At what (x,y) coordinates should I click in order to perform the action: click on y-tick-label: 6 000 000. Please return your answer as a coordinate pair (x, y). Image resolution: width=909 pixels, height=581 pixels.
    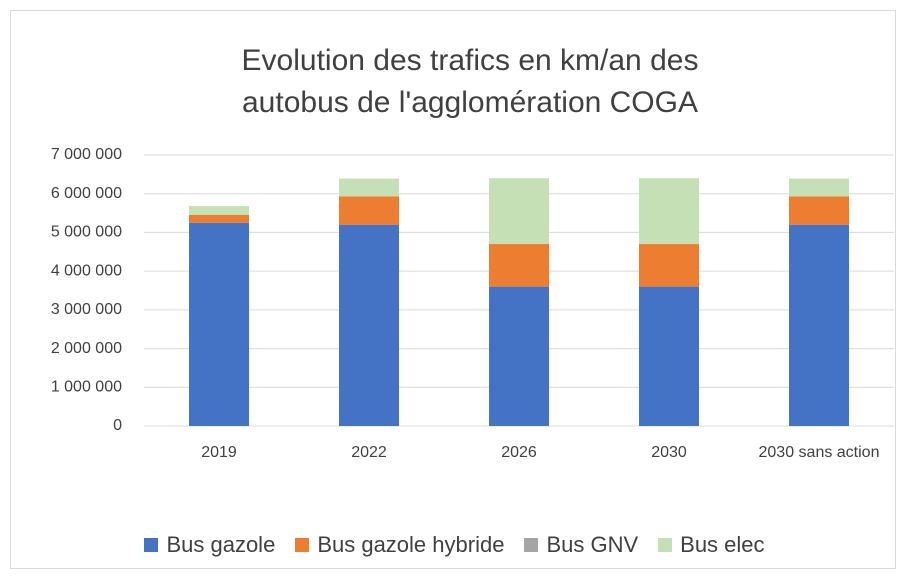
    Looking at the image, I should click on (86, 193).